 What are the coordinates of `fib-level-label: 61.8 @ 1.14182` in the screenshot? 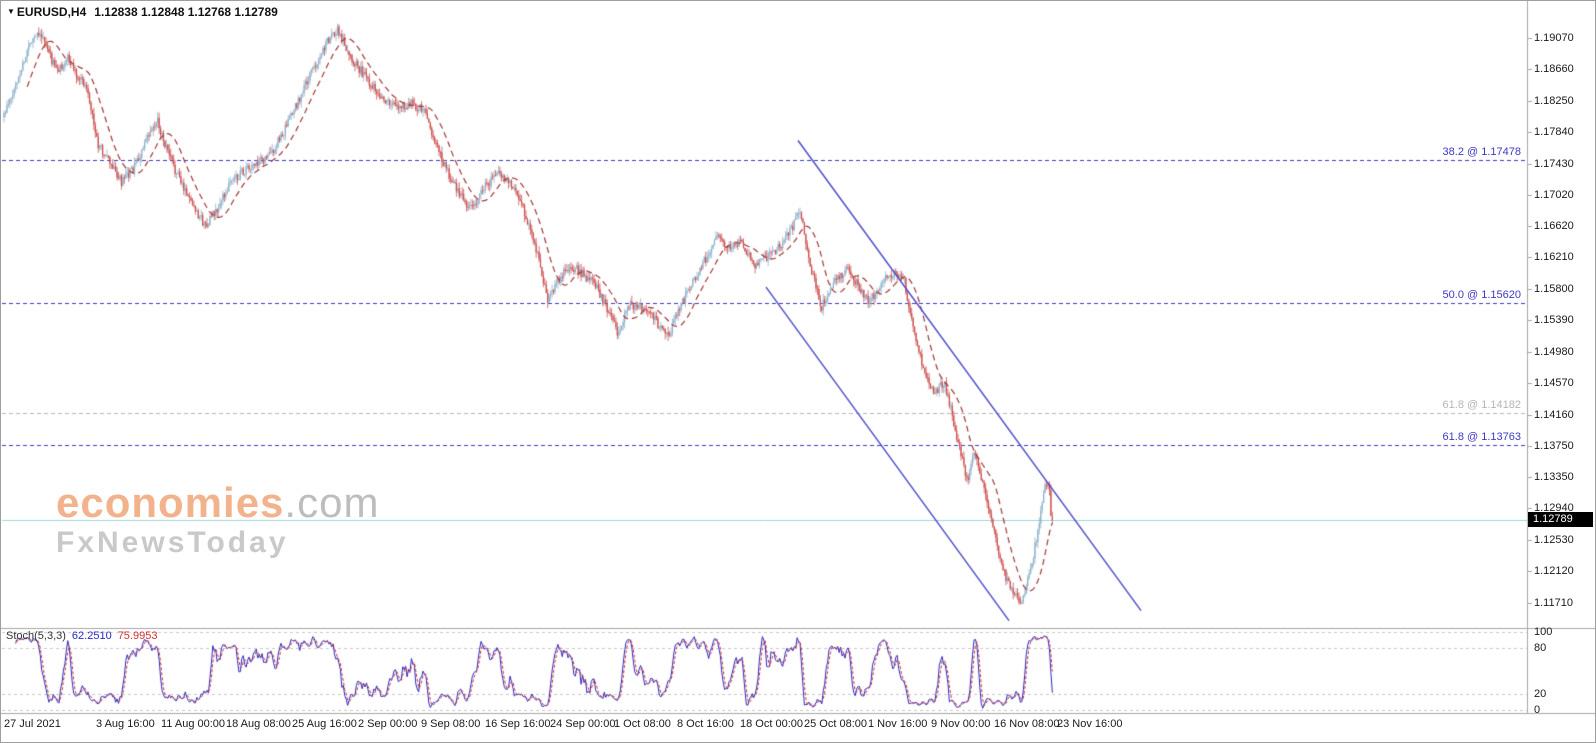 It's located at (1481, 405).